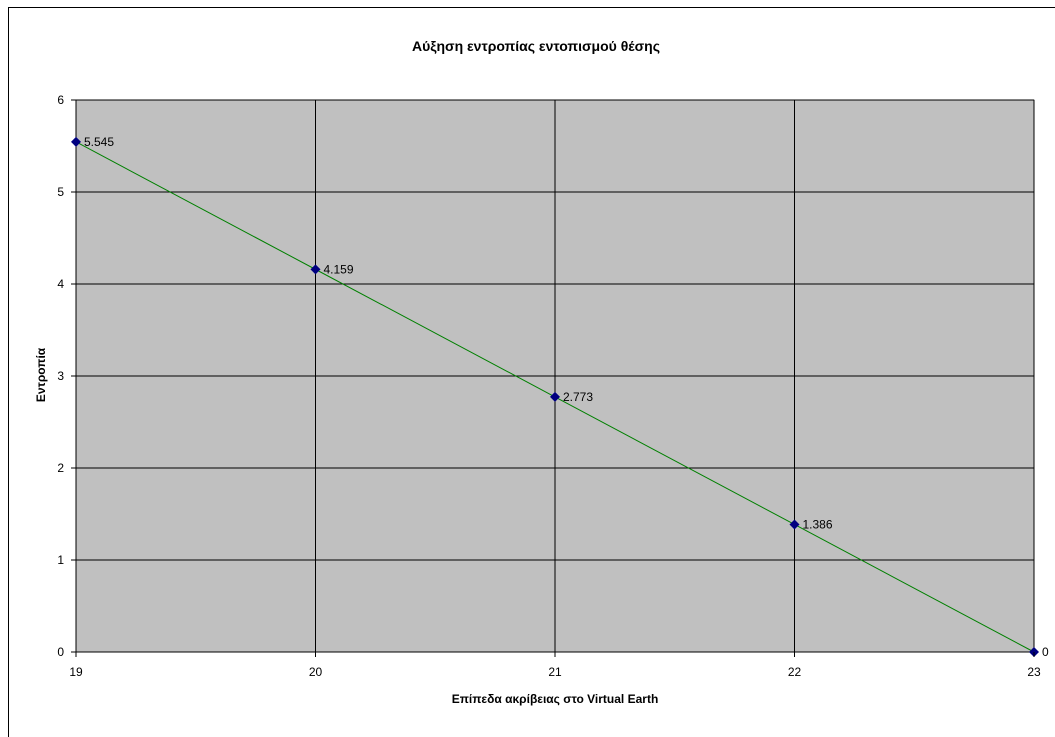 The height and width of the screenshot is (737, 1055). What do you see at coordinates (60, 468) in the screenshot?
I see `y-tick-label: 2` at bounding box center [60, 468].